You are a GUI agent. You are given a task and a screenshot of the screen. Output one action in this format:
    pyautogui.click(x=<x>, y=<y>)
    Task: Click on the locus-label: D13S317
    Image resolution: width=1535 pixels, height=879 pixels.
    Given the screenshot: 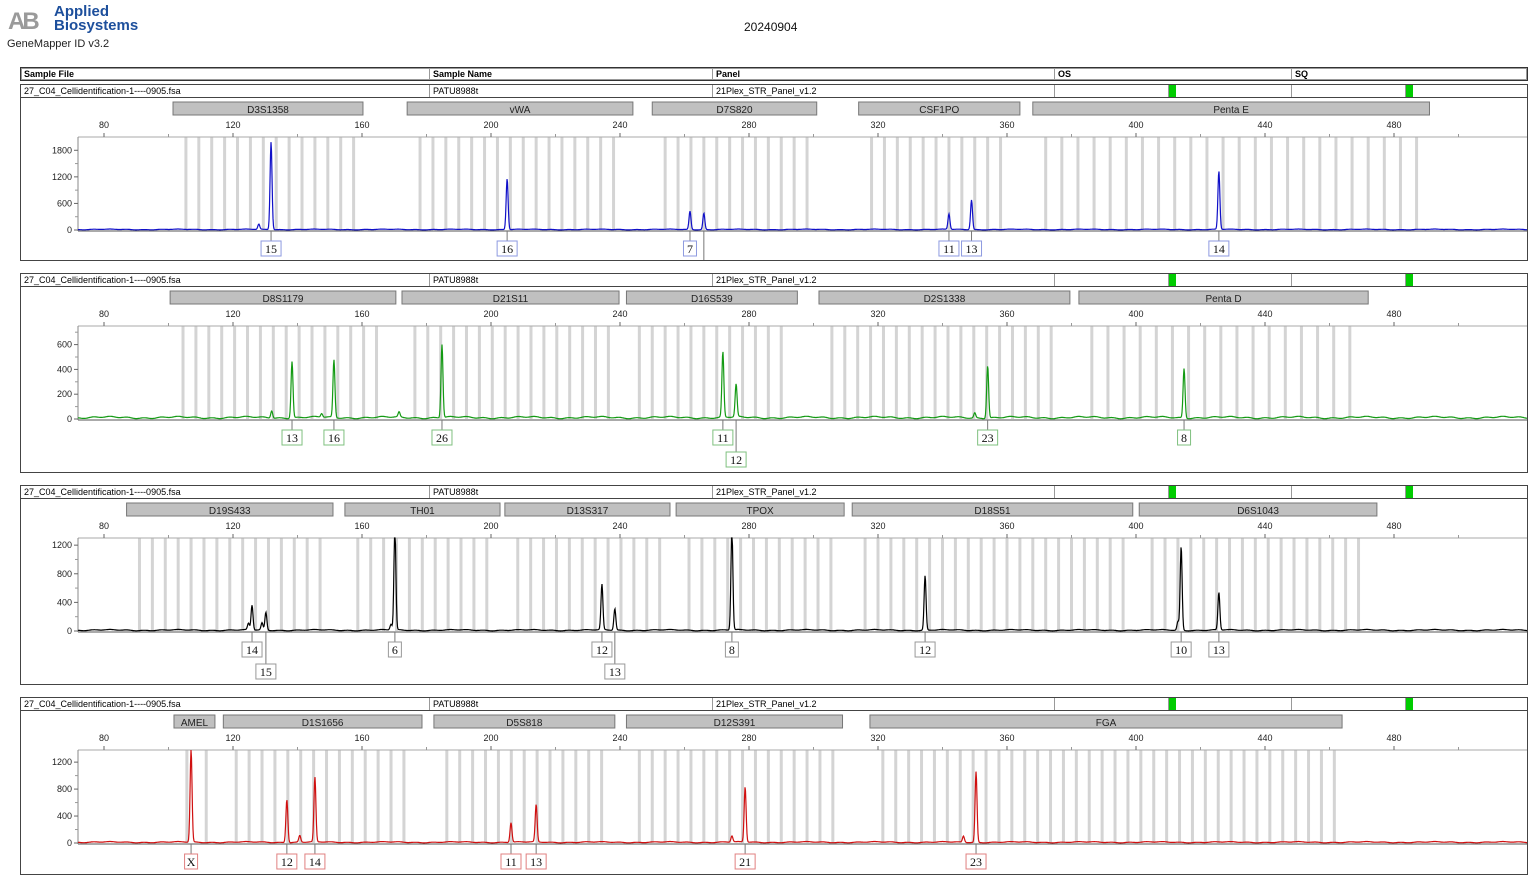 What is the action you would take?
    pyautogui.click(x=588, y=511)
    